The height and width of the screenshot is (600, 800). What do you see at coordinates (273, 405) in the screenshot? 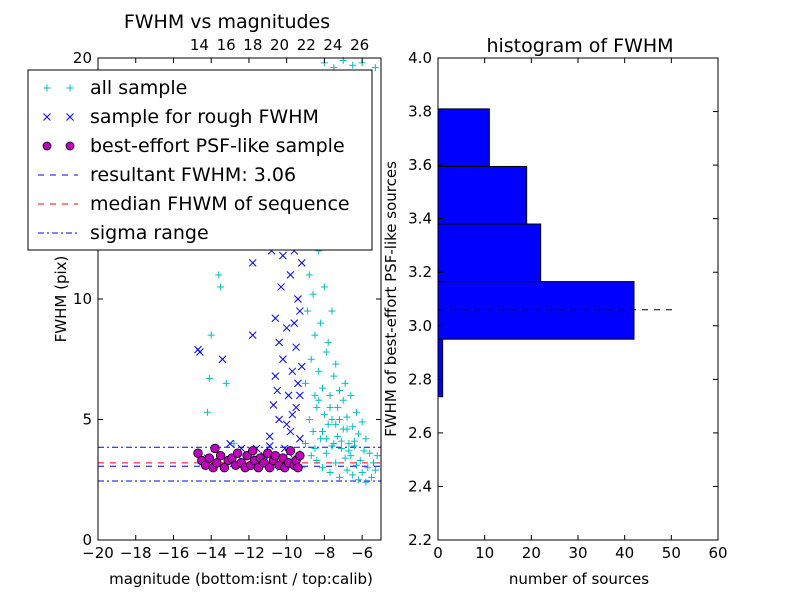
I see `point-x-35-b` at bounding box center [273, 405].